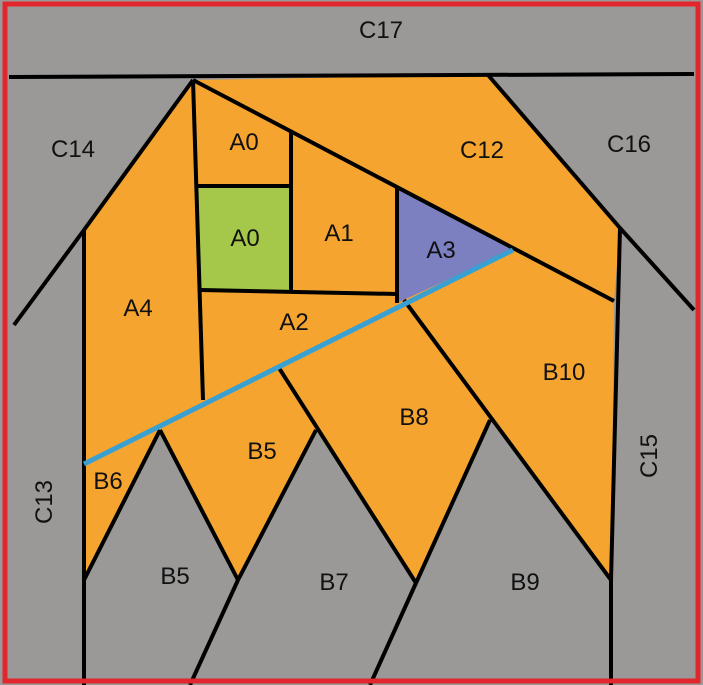 The width and height of the screenshot is (703, 685). I want to click on line-b6-right, so click(122, 505).